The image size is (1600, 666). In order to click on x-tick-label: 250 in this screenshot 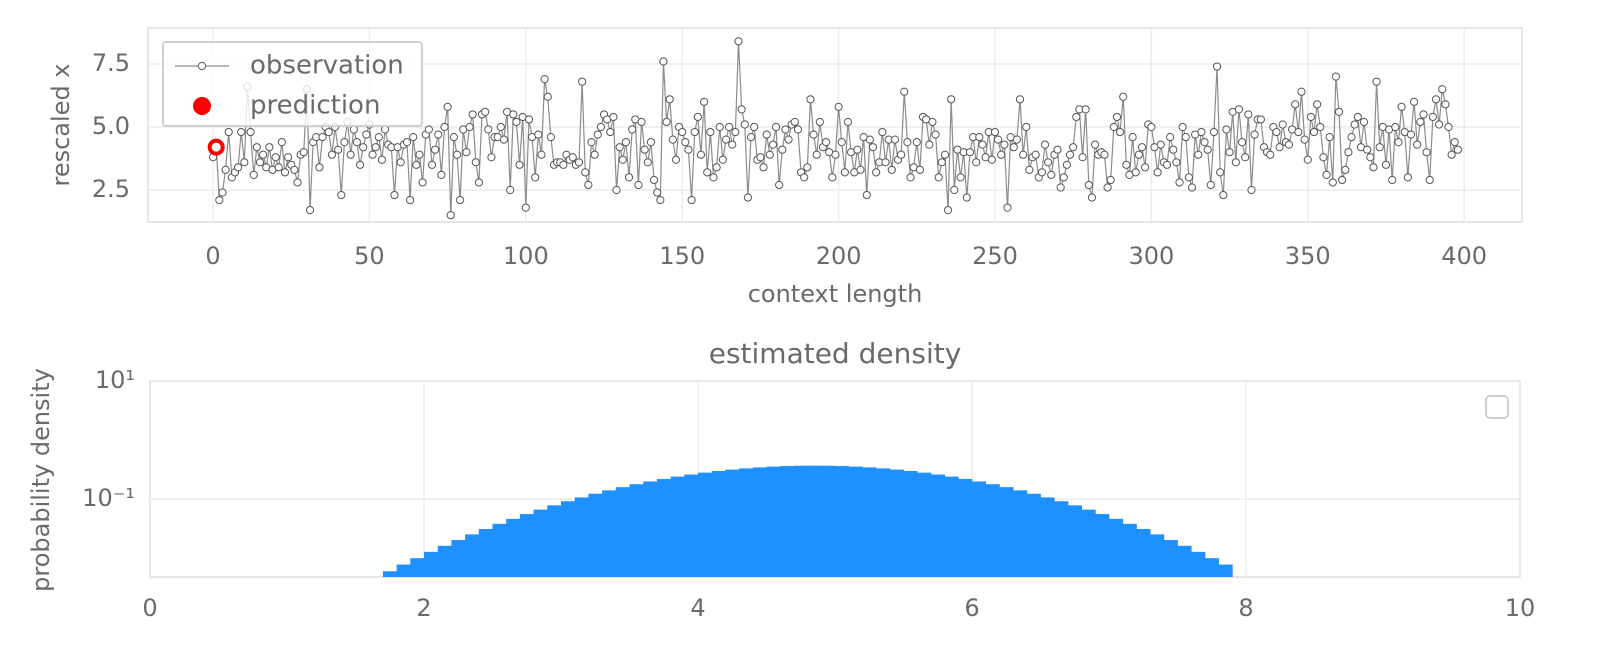, I will do `click(995, 256)`.